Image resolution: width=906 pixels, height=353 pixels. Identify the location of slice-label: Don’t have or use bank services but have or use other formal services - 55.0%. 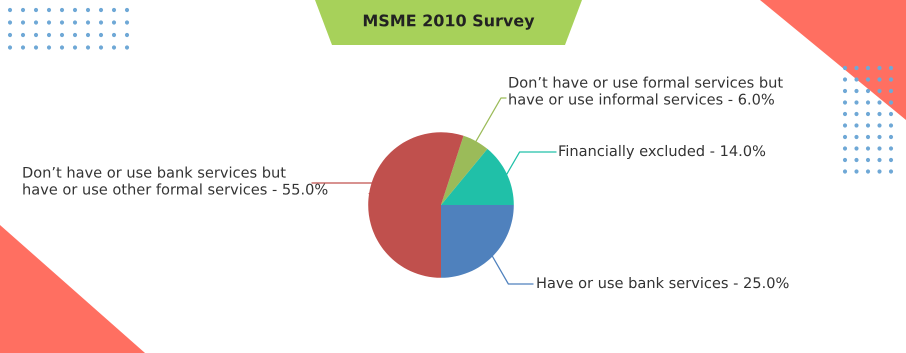
(175, 180).